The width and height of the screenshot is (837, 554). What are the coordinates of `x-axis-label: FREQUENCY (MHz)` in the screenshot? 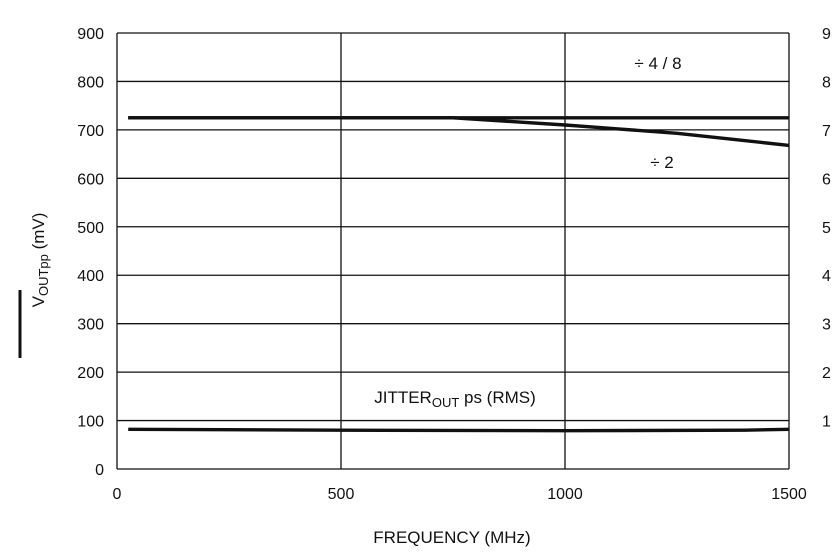 It's located at (451, 537).